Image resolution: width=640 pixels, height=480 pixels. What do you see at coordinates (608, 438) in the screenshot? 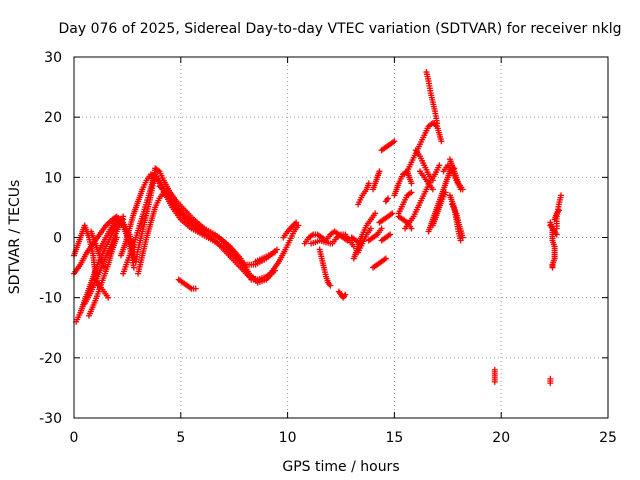
I see `x-tick-label: 25` at bounding box center [608, 438].